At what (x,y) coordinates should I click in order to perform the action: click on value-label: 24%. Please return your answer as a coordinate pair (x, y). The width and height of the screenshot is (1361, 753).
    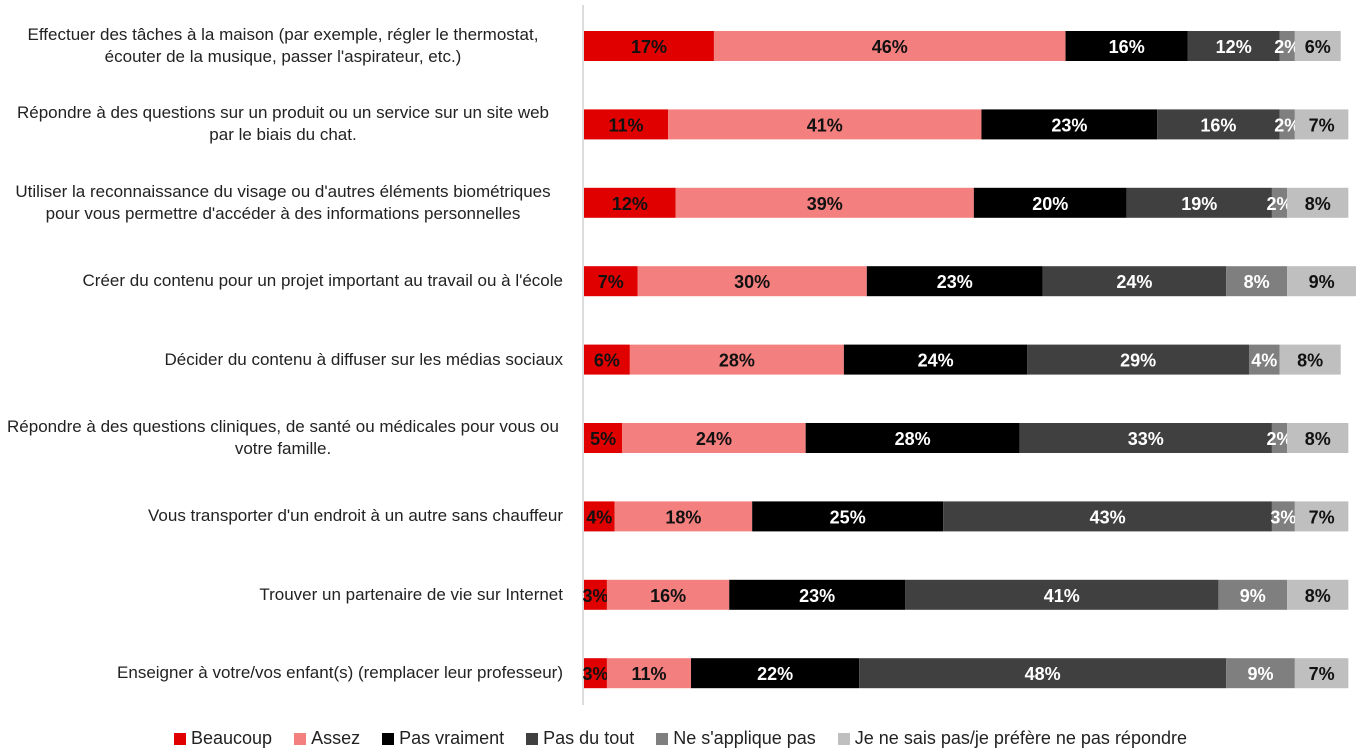
    Looking at the image, I should click on (936, 361).